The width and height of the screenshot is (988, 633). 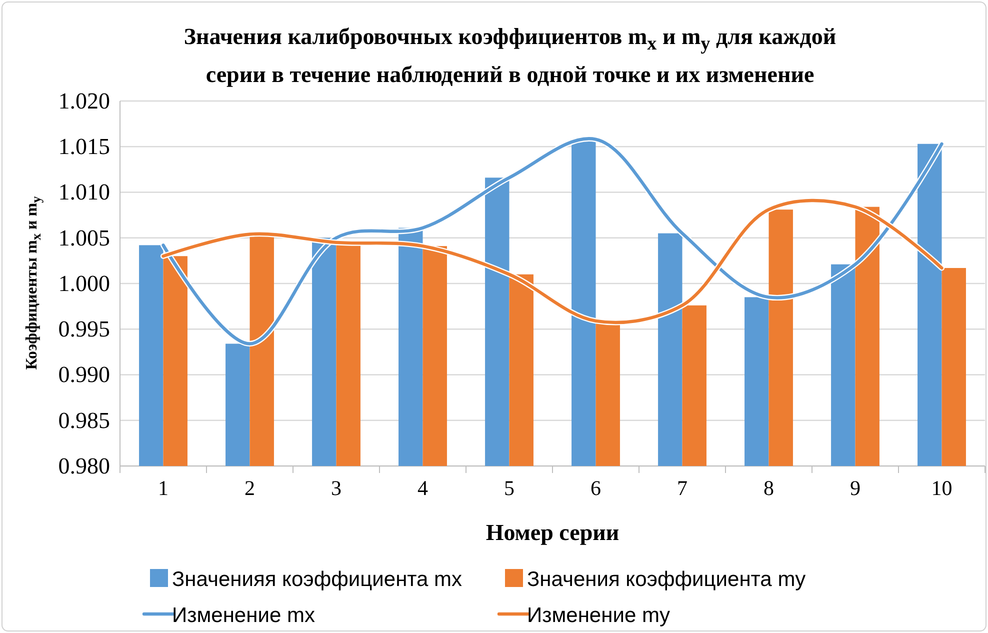 What do you see at coordinates (163, 488) in the screenshot?
I see `x-tick-label: 1` at bounding box center [163, 488].